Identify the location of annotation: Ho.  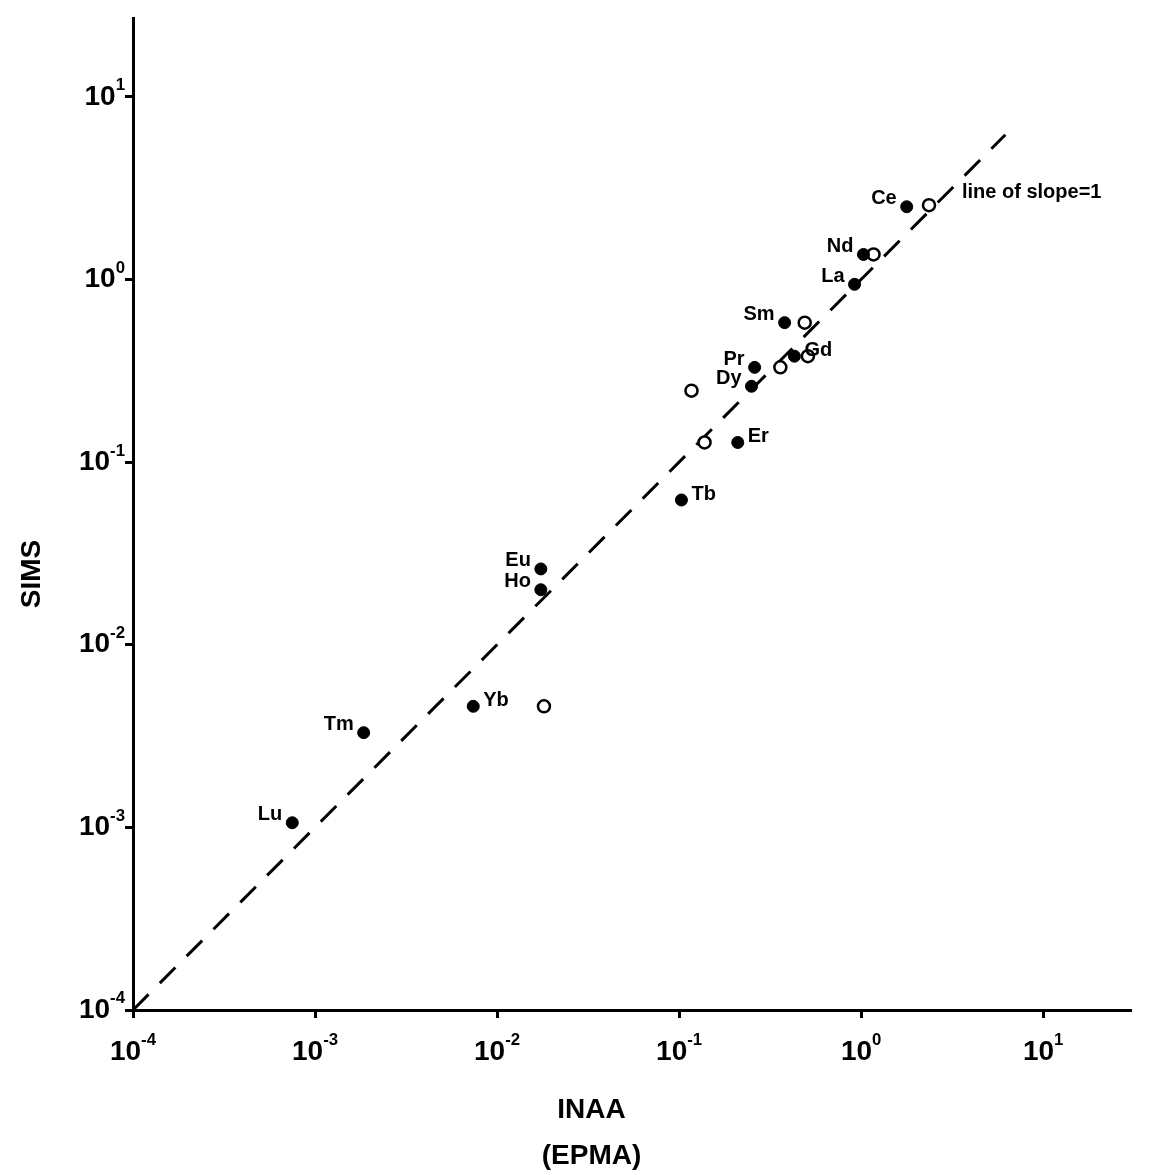
(517, 580).